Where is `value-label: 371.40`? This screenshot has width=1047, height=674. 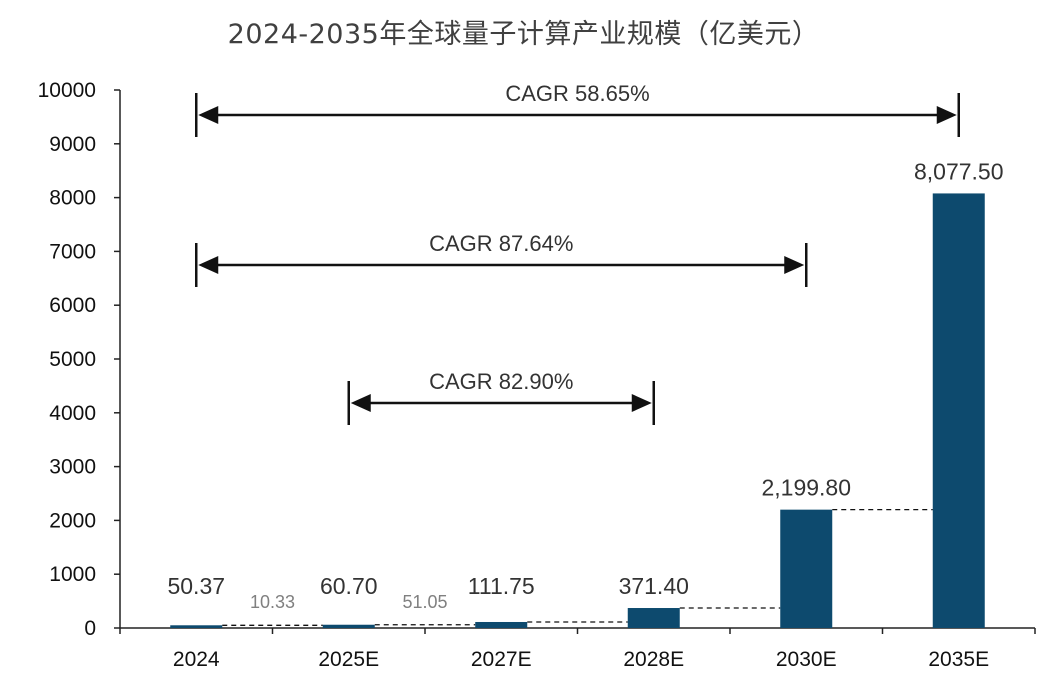 value-label: 371.40 is located at coordinates (654, 586).